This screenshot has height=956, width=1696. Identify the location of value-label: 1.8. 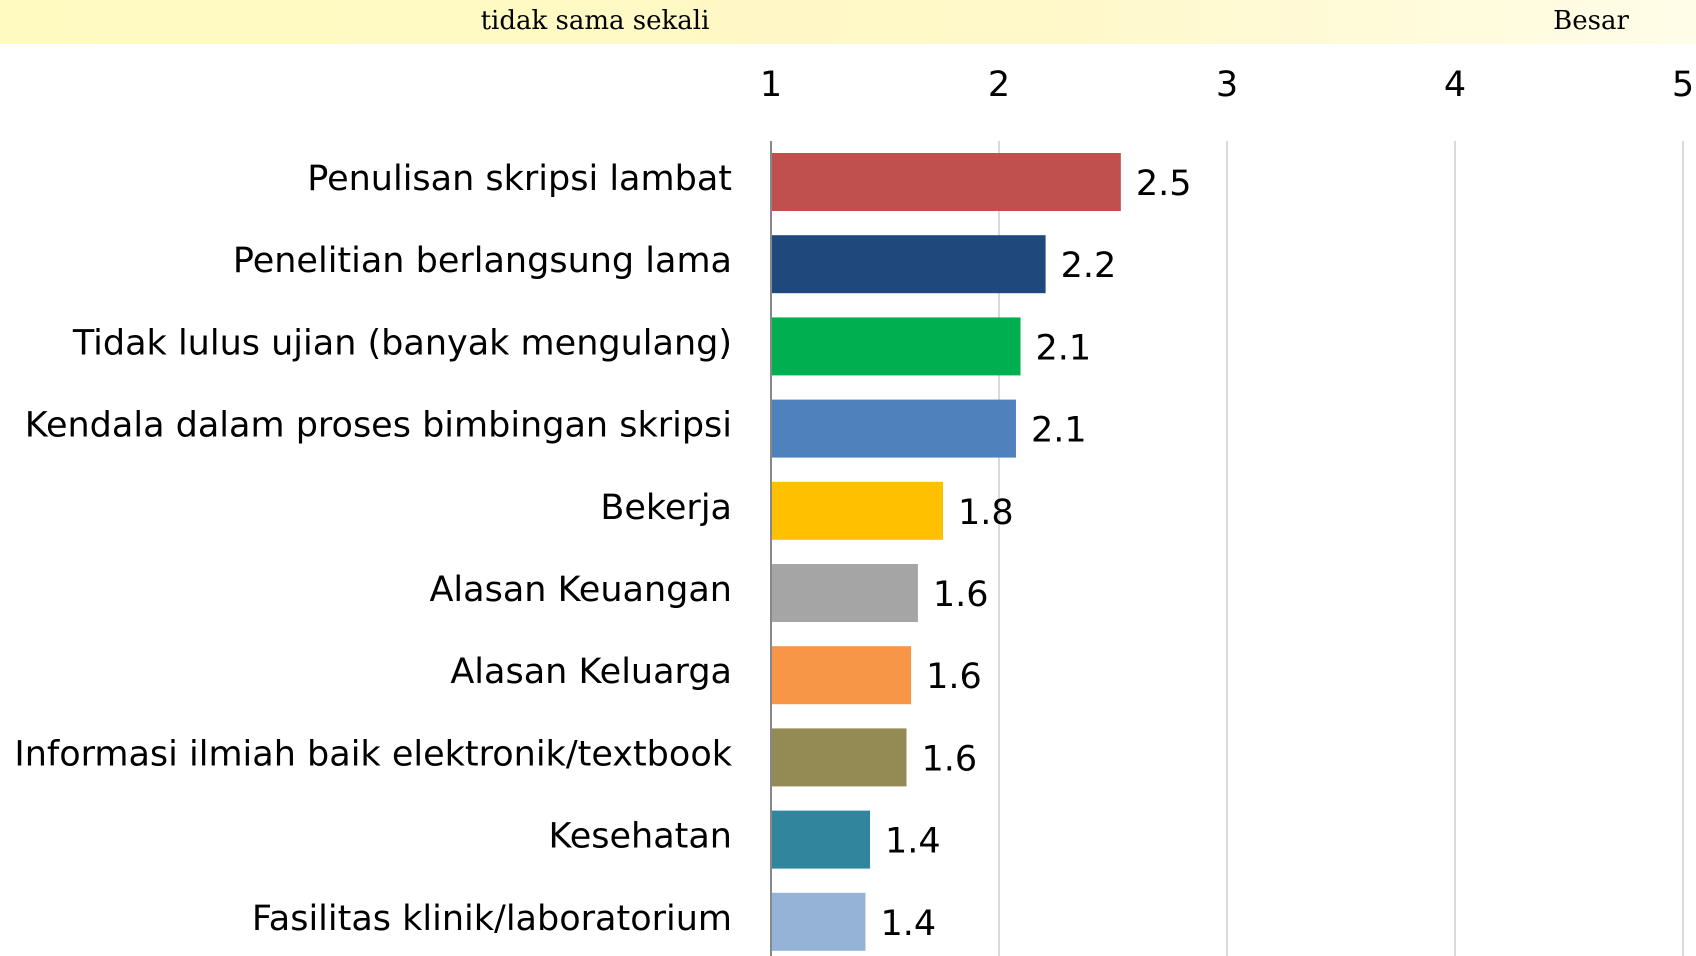
(986, 513).